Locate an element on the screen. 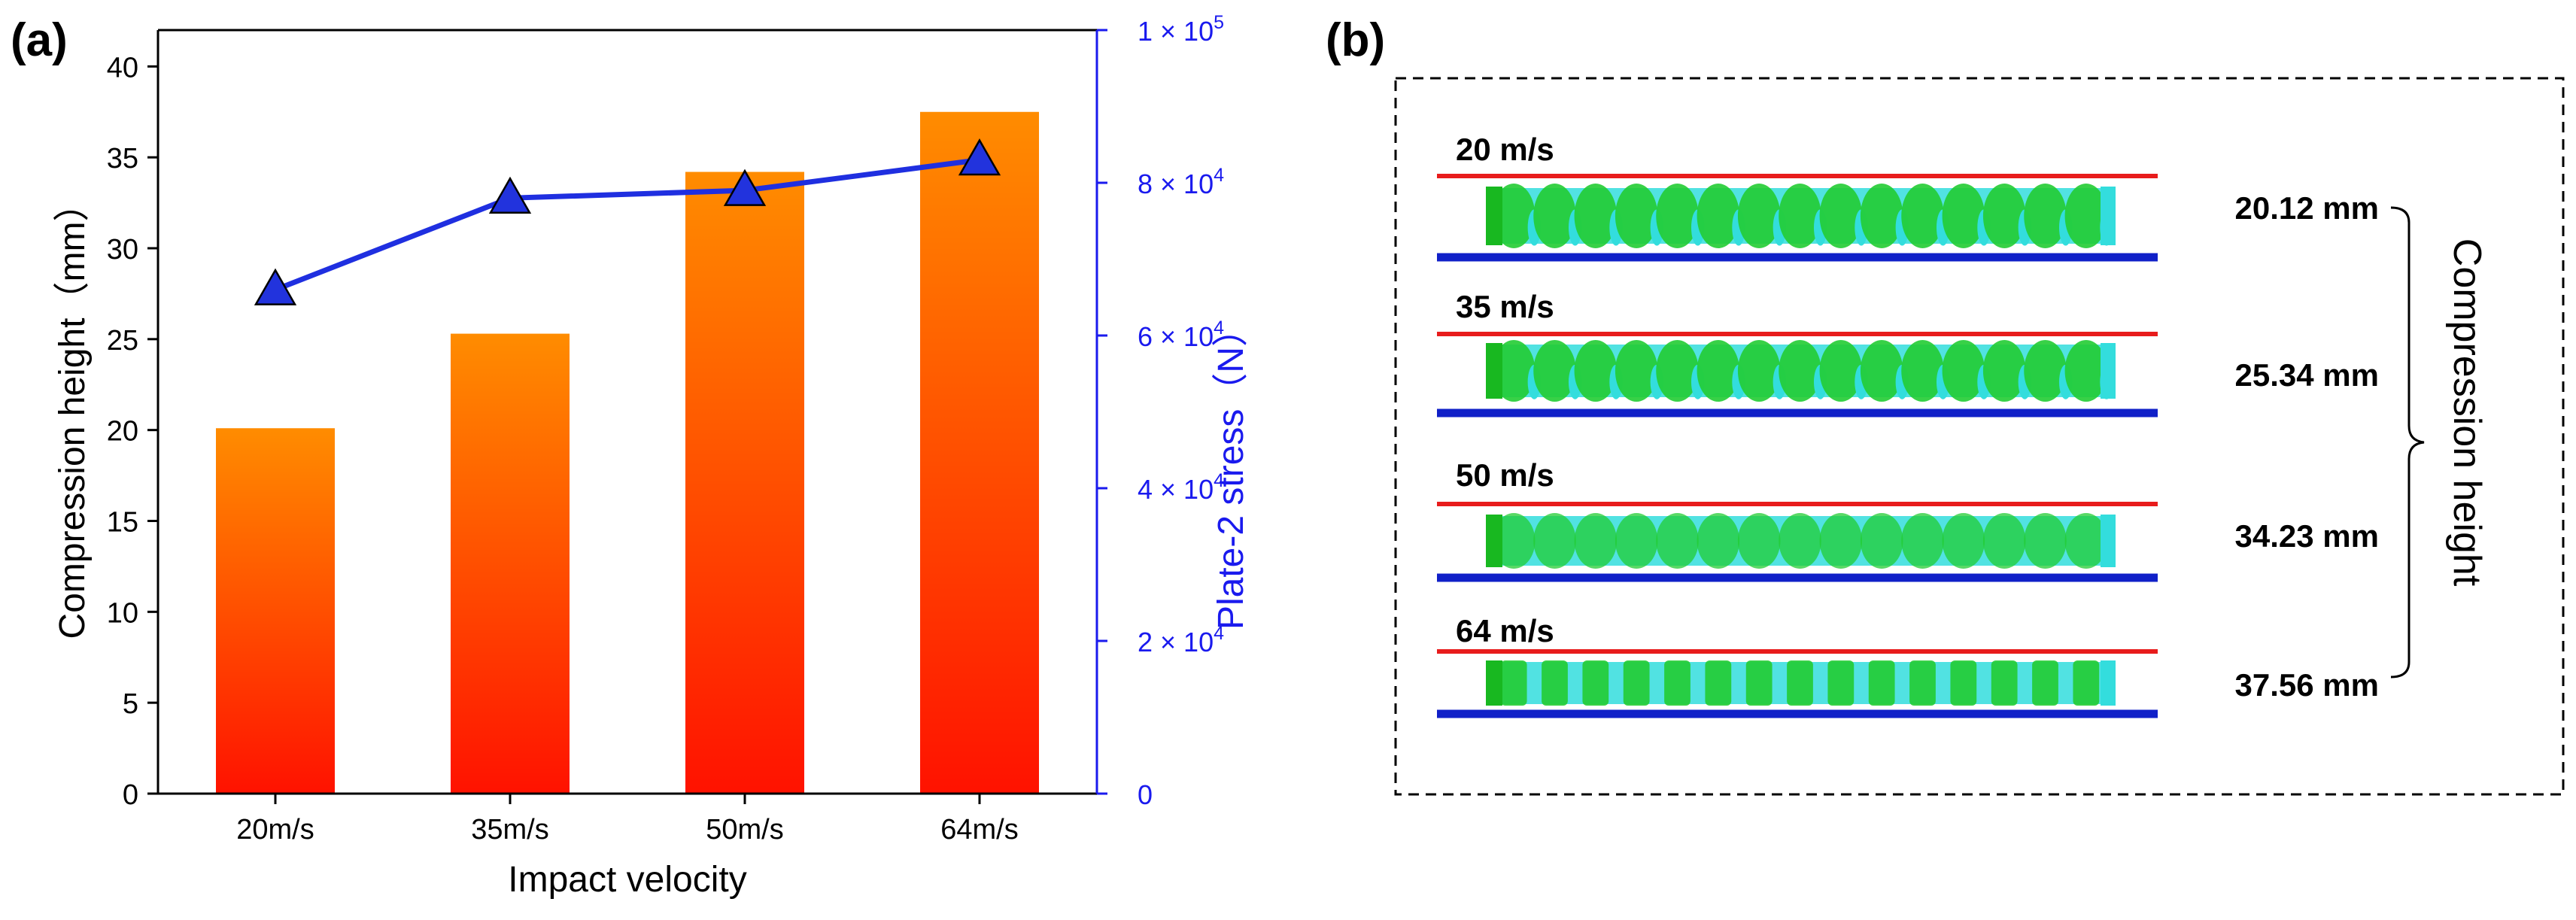  stress-line is located at coordinates (627, 225).